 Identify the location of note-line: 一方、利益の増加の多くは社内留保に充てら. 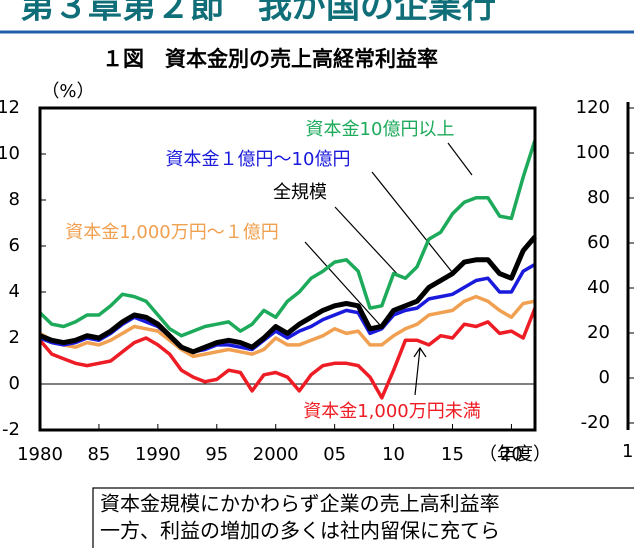
(300, 531).